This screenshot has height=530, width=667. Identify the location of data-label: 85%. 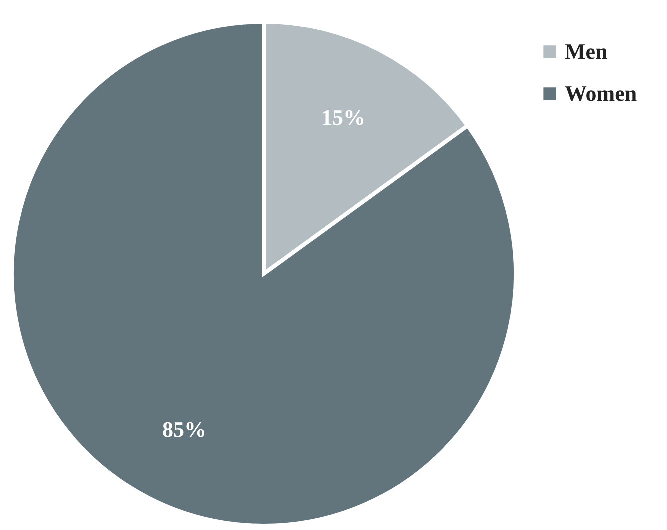
(184, 429).